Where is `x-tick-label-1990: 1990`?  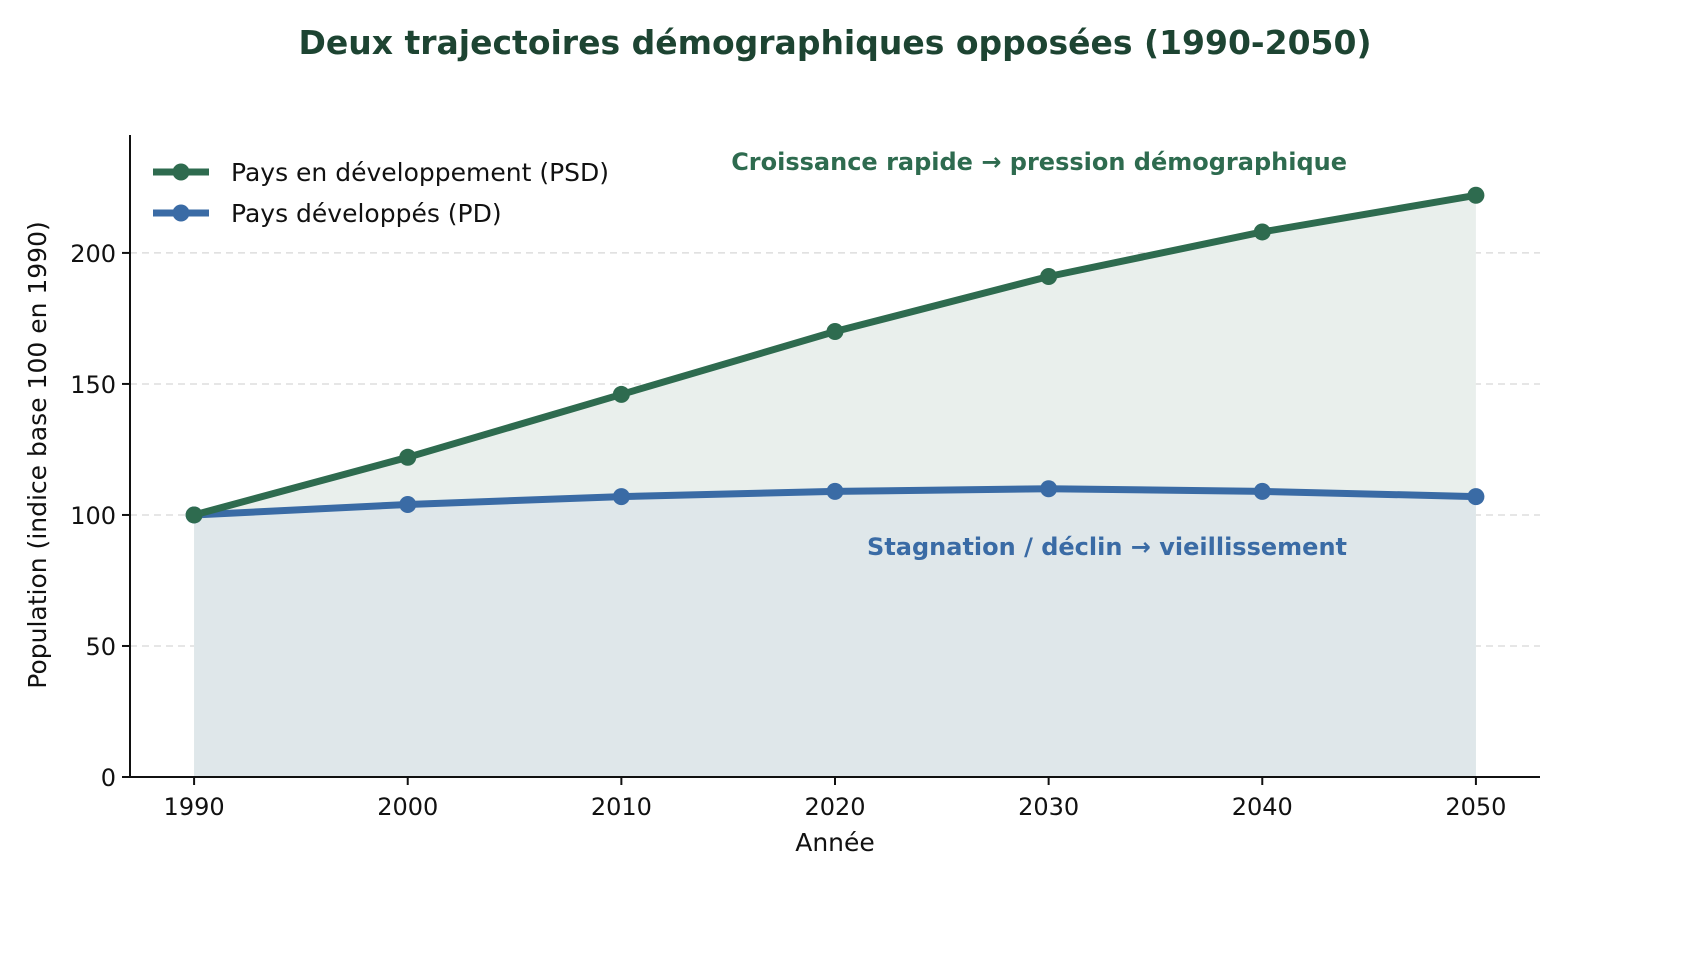
x-tick-label-1990: 1990 is located at coordinates (194, 807).